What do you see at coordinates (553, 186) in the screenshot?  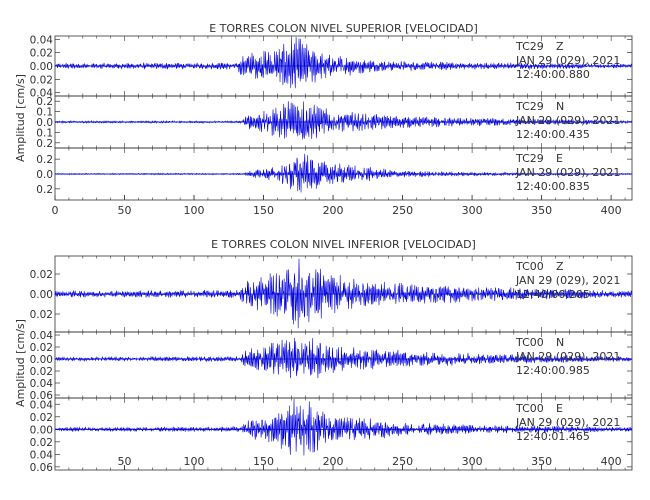 I see `trace-time: 12:40:00.835` at bounding box center [553, 186].